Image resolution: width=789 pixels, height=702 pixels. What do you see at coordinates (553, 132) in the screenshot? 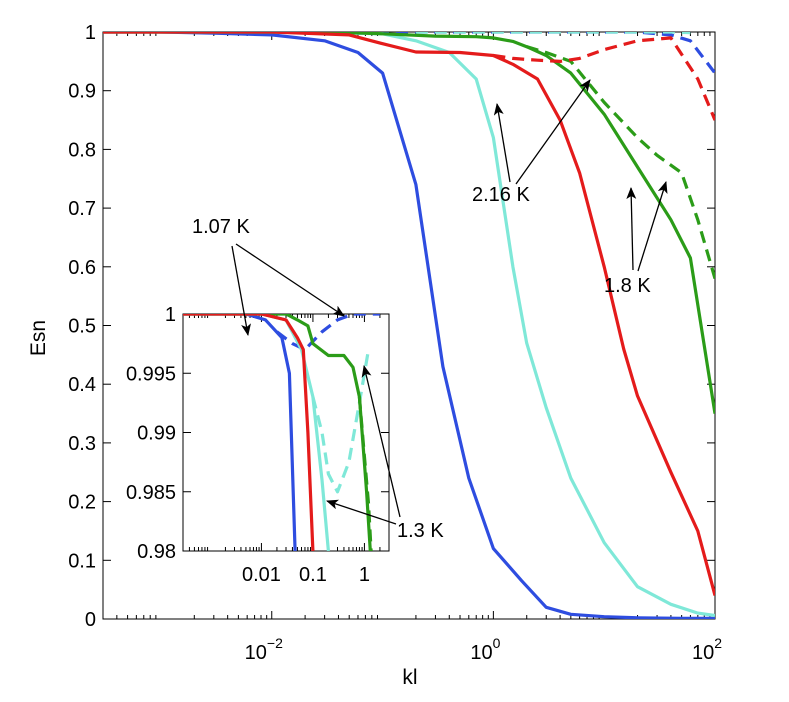
I see `arrow-216k-dashed` at bounding box center [553, 132].